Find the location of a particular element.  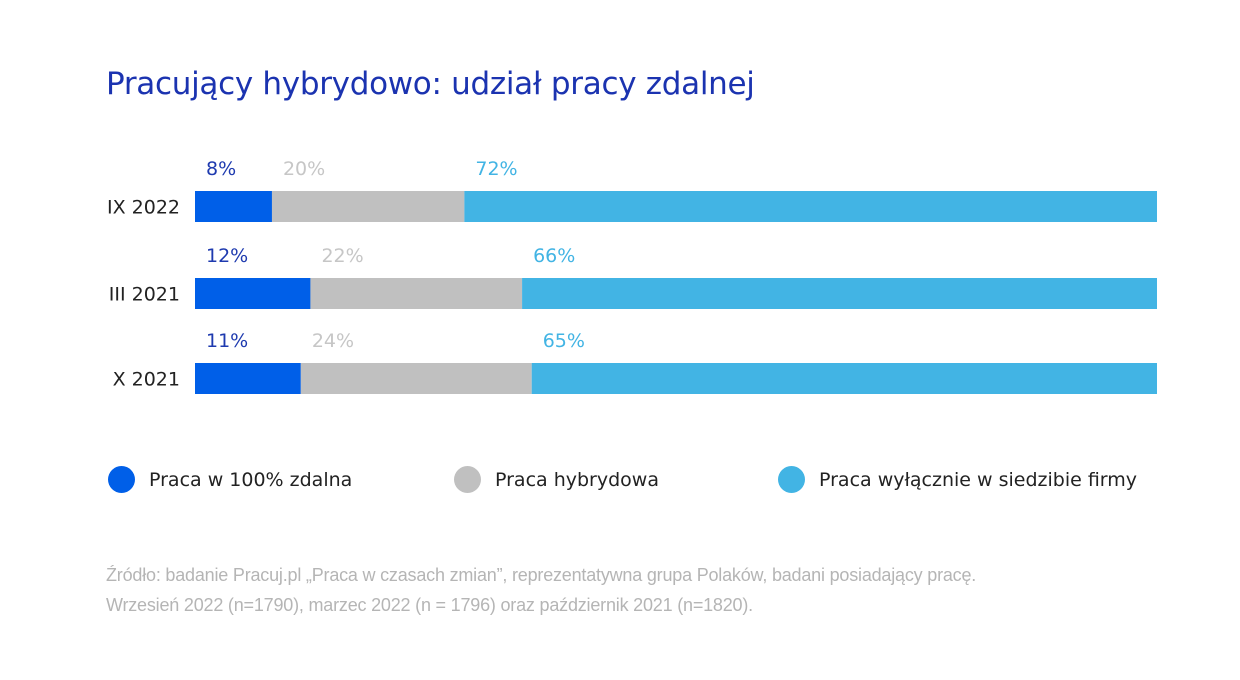

data-label: 12% is located at coordinates (227, 256).